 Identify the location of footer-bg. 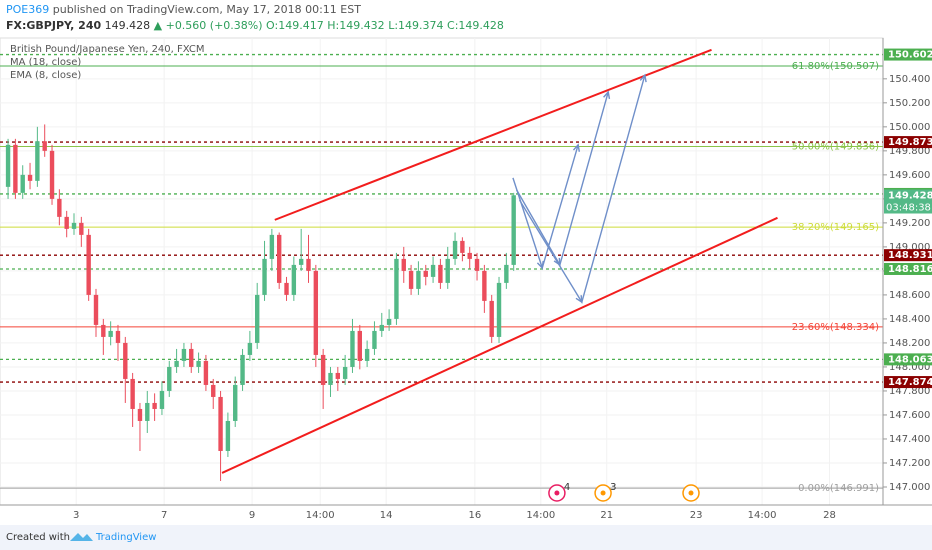
(466, 537).